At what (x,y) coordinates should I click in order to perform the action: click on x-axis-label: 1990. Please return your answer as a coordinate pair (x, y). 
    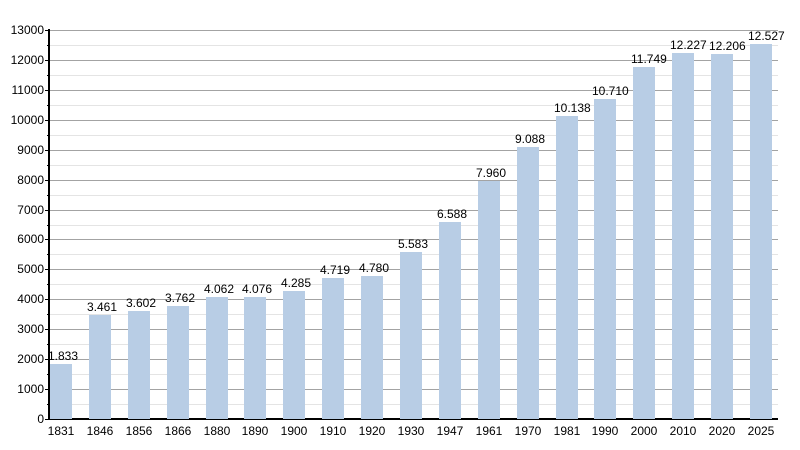
    Looking at the image, I should click on (605, 431).